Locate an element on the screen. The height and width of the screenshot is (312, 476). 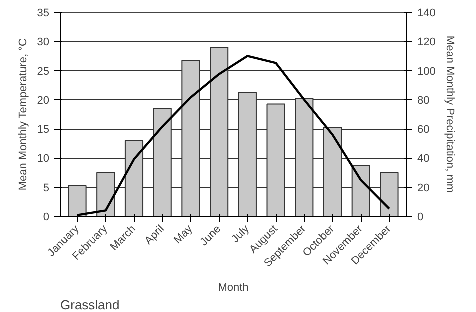
y-tick-label: 35 is located at coordinates (43, 14).